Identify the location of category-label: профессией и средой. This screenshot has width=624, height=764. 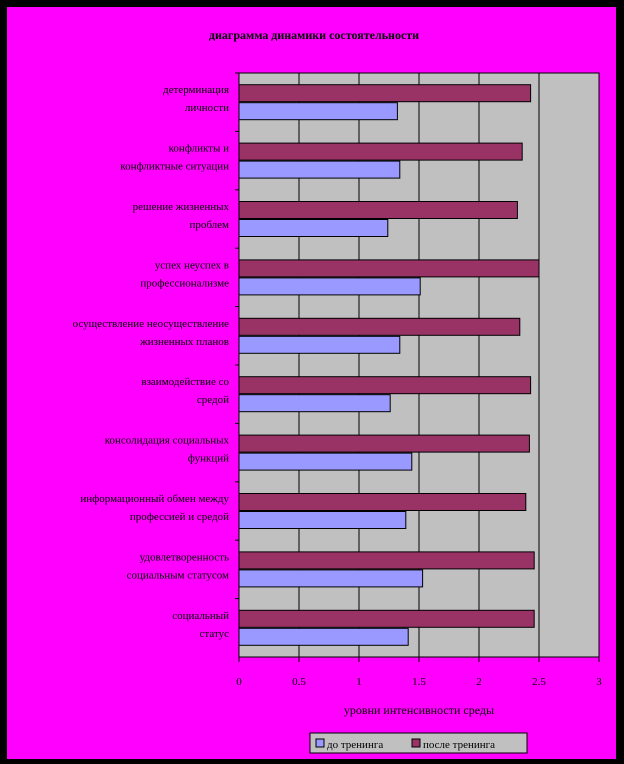
(179, 517).